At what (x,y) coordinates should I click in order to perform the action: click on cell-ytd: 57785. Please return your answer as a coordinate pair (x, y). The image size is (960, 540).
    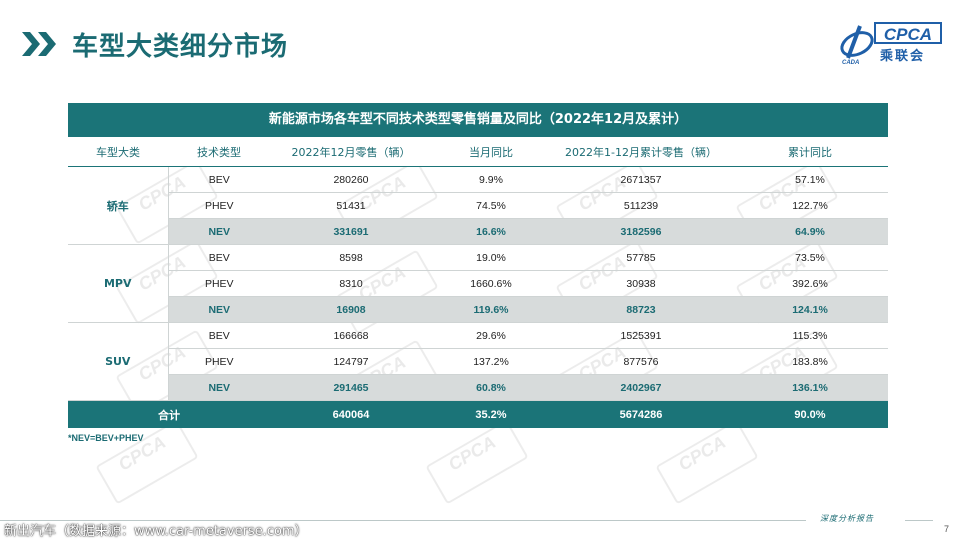
    Looking at the image, I should click on (641, 257).